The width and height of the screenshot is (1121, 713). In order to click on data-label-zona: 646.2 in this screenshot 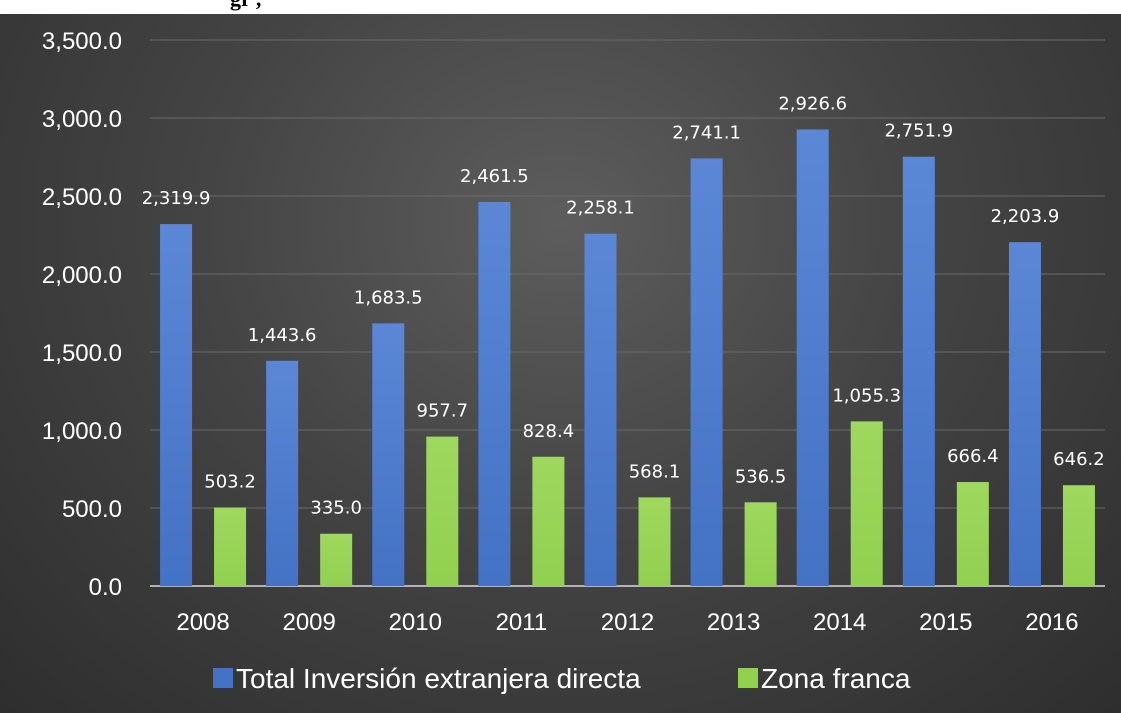, I will do `click(1079, 459)`.